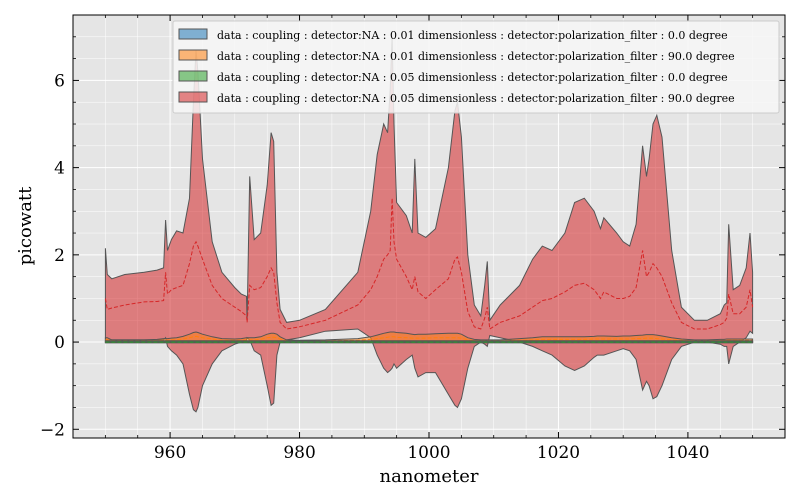  Describe the element at coordinates (170, 453) in the screenshot. I see `x-tick-label: 960` at that location.